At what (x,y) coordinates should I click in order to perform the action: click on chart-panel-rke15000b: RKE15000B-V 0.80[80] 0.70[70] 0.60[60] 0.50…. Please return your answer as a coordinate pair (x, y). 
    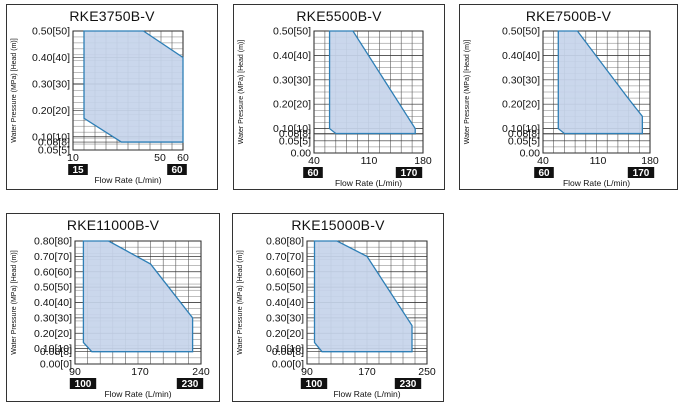
    Looking at the image, I should click on (338, 307).